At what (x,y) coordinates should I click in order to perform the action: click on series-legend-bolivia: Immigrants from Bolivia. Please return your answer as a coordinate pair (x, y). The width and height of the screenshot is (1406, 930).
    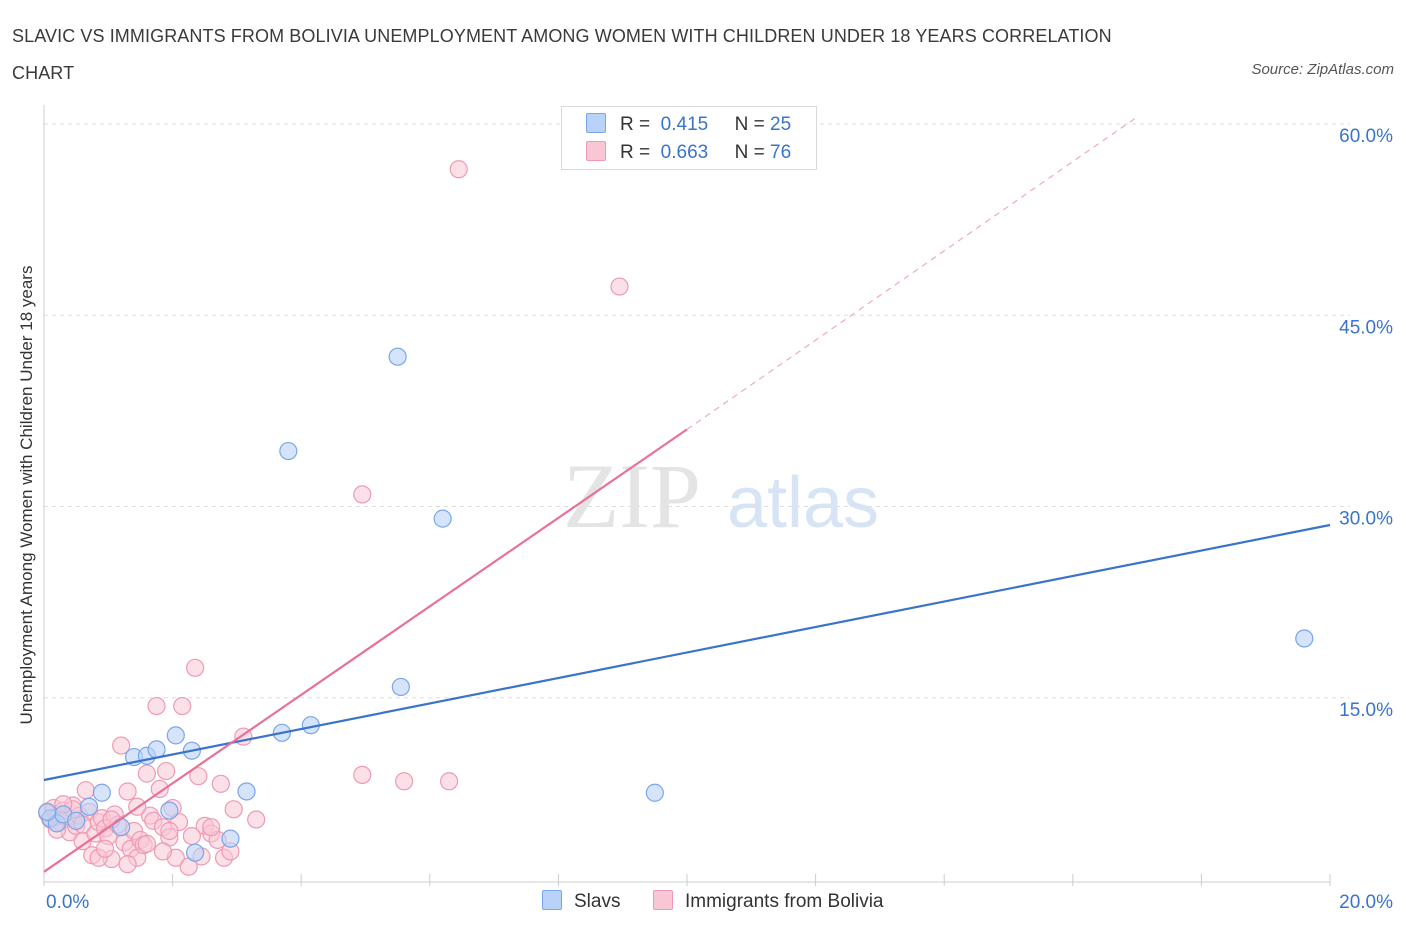
    Looking at the image, I should click on (768, 902).